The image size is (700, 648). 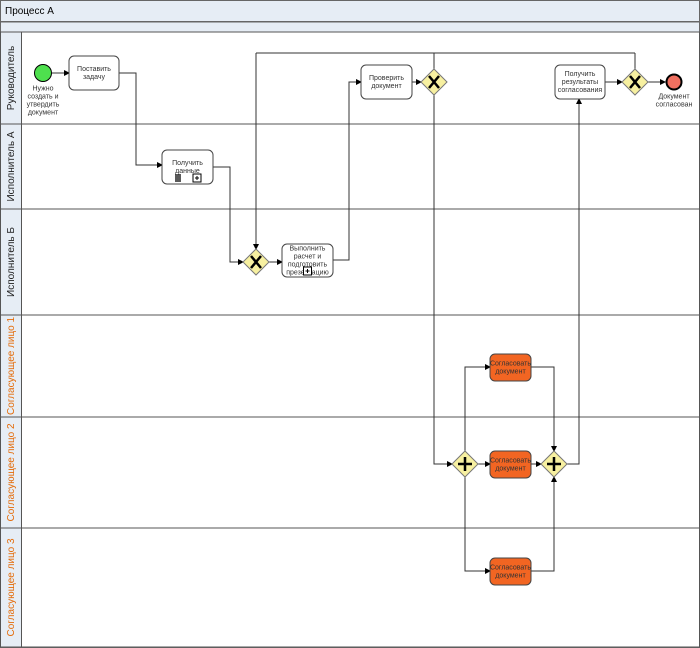 I want to click on event-label: создать и, so click(x=43, y=97).